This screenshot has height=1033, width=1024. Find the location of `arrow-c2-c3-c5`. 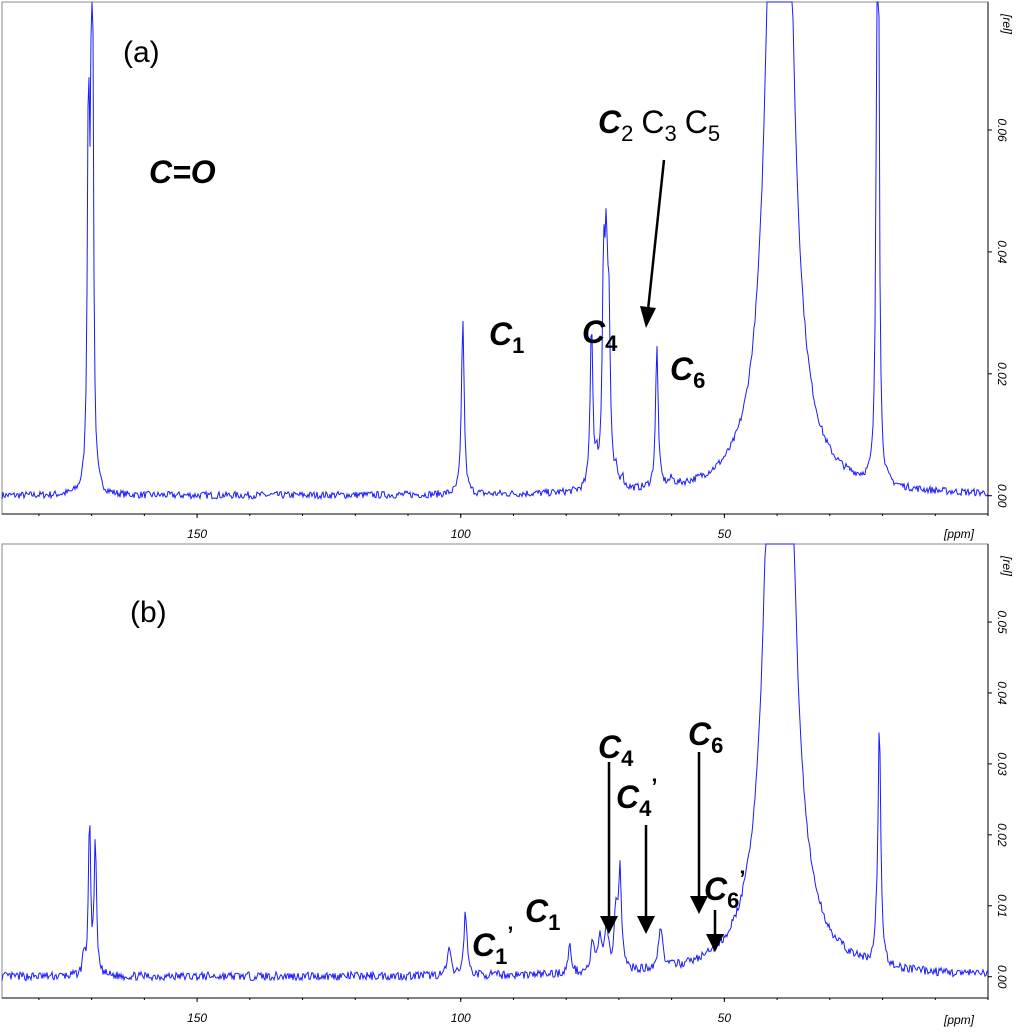

arrow-c2-c3-c5 is located at coordinates (653, 243).